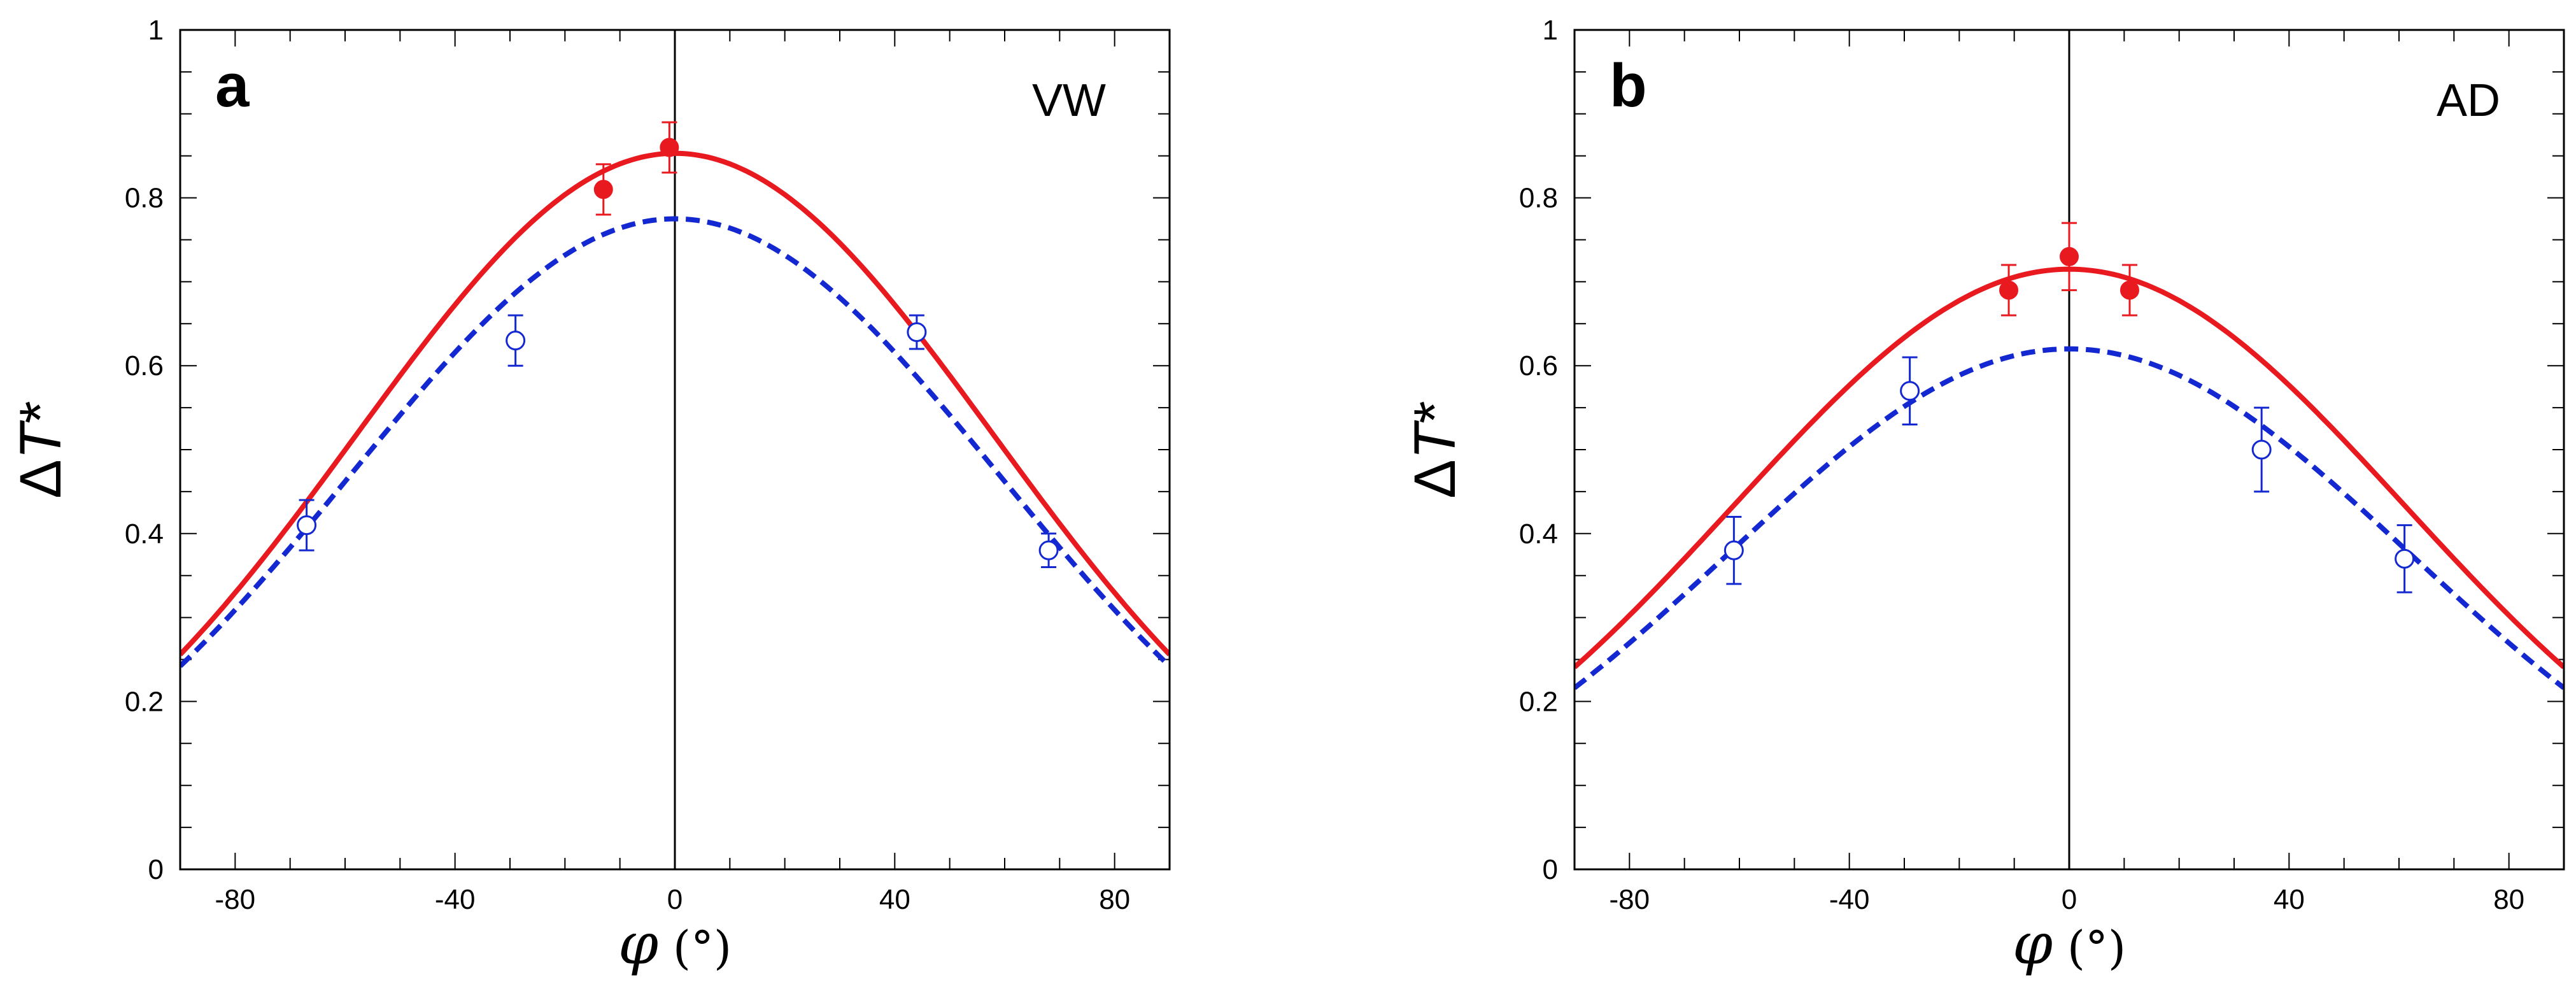  Describe the element at coordinates (1069, 100) in the screenshot. I see `panel-tag: VW` at that location.